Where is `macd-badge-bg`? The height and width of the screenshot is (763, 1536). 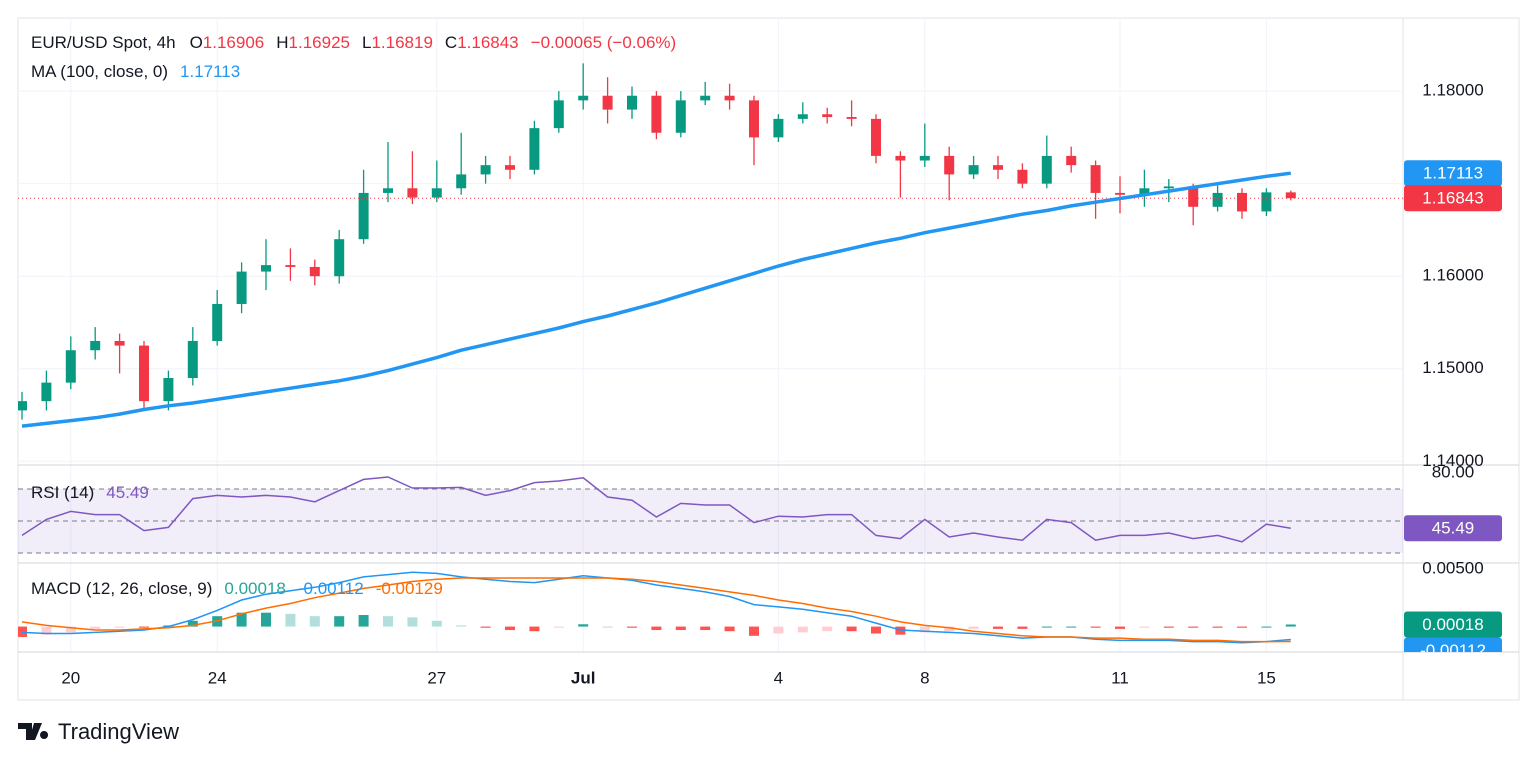 macd-badge-bg is located at coordinates (1453, 644).